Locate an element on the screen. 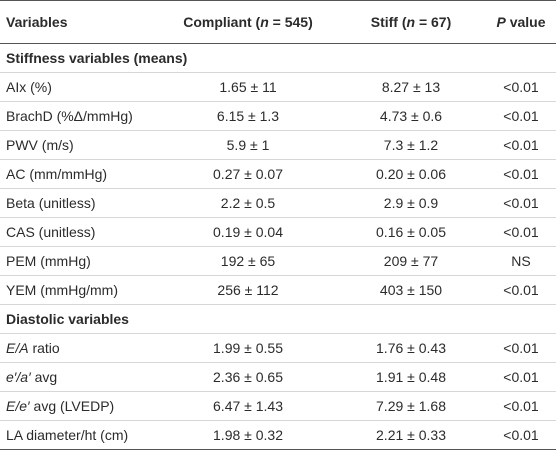 The width and height of the screenshot is (556, 450). cell: 0.19 ± 0.04 is located at coordinates (248, 232).